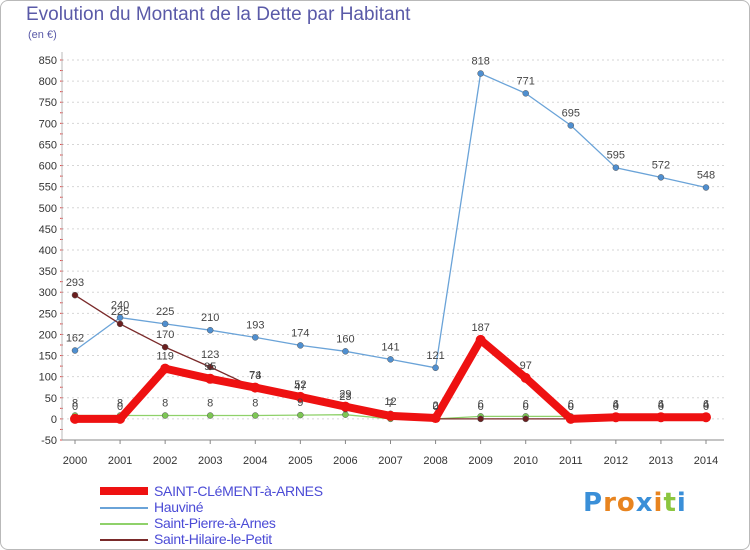  Describe the element at coordinates (300, 403) in the screenshot. I see `data-label: 9` at that location.